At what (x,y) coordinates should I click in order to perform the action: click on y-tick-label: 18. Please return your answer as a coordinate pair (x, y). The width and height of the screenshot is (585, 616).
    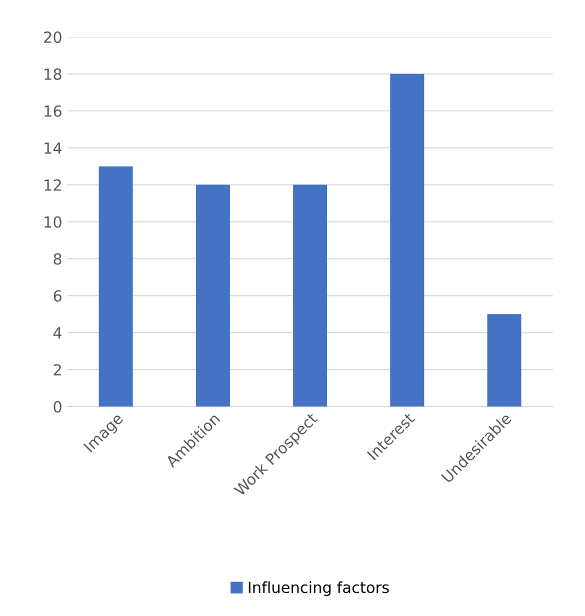
    Looking at the image, I should click on (53, 74).